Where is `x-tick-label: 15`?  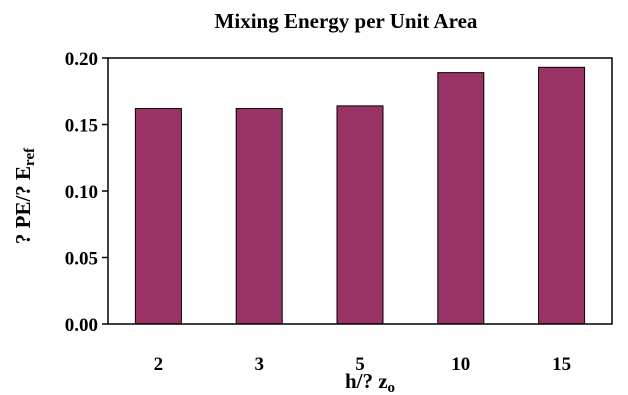 x-tick-label: 15 is located at coordinates (561, 364).